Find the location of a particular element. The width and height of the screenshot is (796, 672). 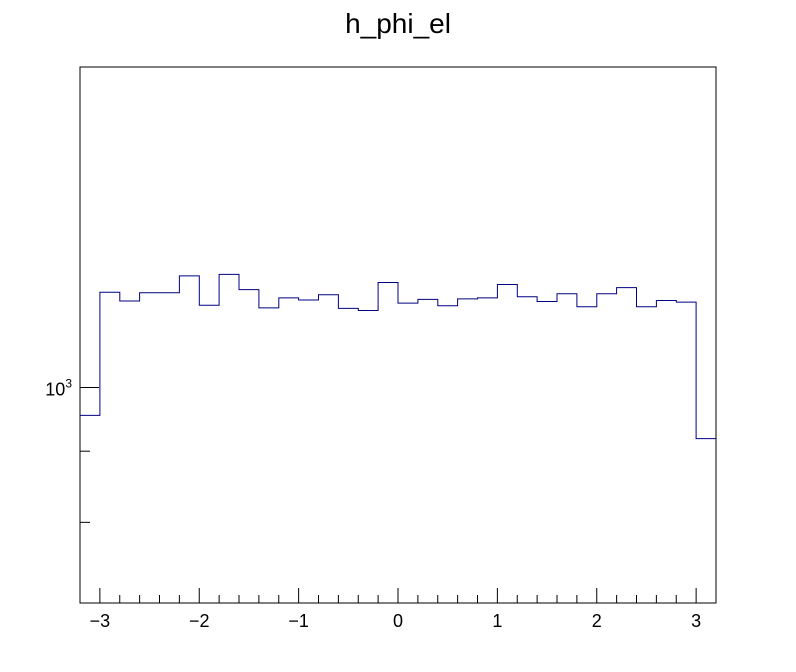

y-axis: 103 is located at coordinates (72, 490).